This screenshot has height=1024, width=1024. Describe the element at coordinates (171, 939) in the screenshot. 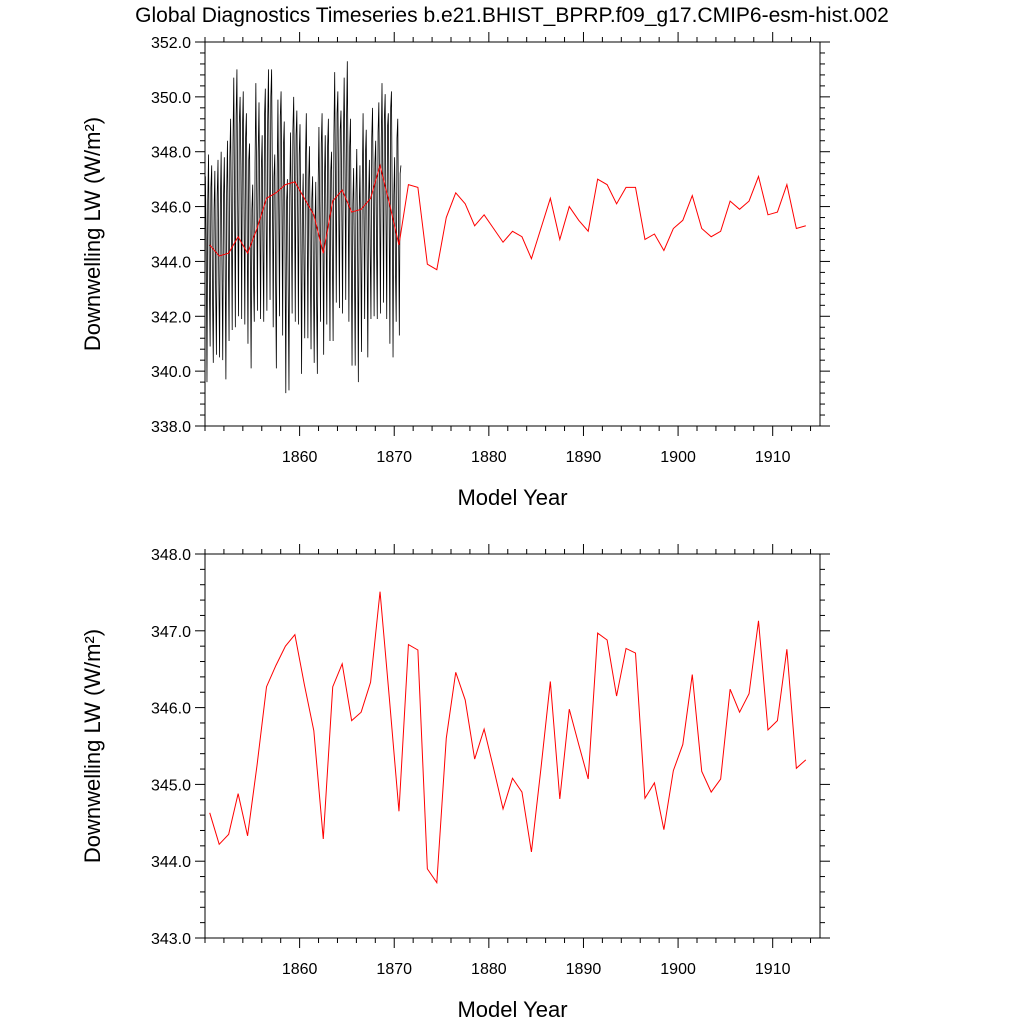

I see `y-tick-label: 343.0` at that location.